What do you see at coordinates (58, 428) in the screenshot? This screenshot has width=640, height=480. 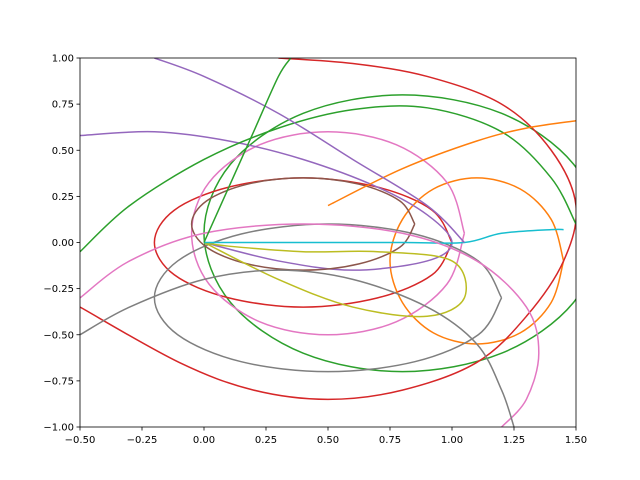 I see `y-tick-label: −1.00` at bounding box center [58, 428].